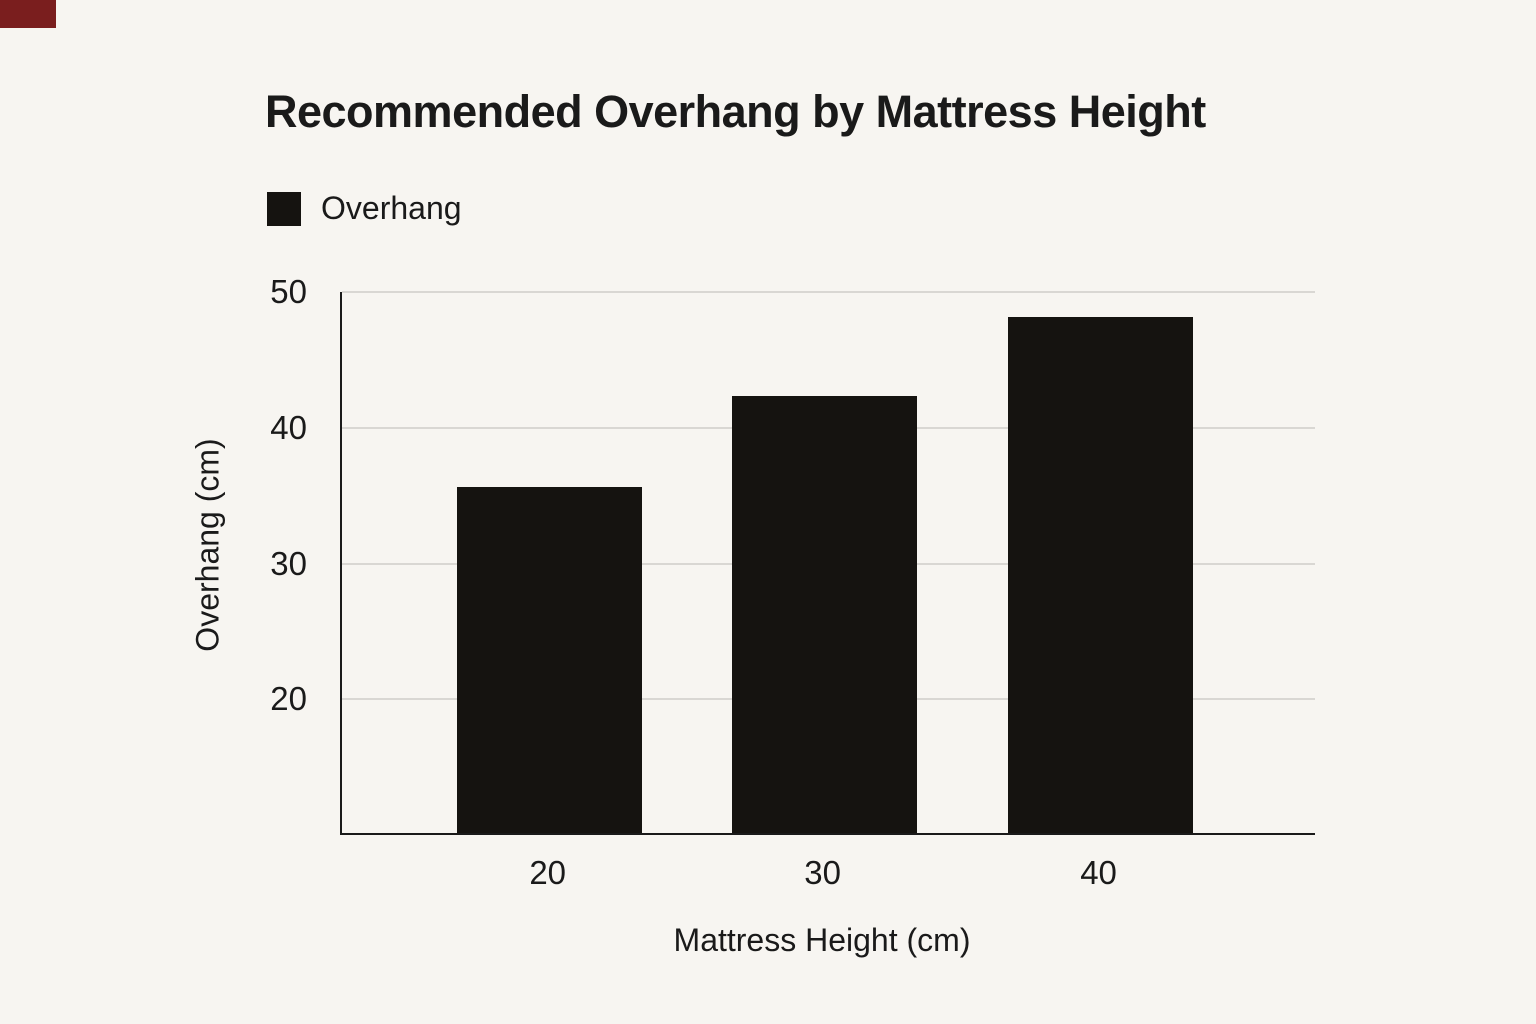 Image resolution: width=1536 pixels, height=1024 pixels. What do you see at coordinates (288, 699) in the screenshot?
I see `y-tick-label: 20` at bounding box center [288, 699].